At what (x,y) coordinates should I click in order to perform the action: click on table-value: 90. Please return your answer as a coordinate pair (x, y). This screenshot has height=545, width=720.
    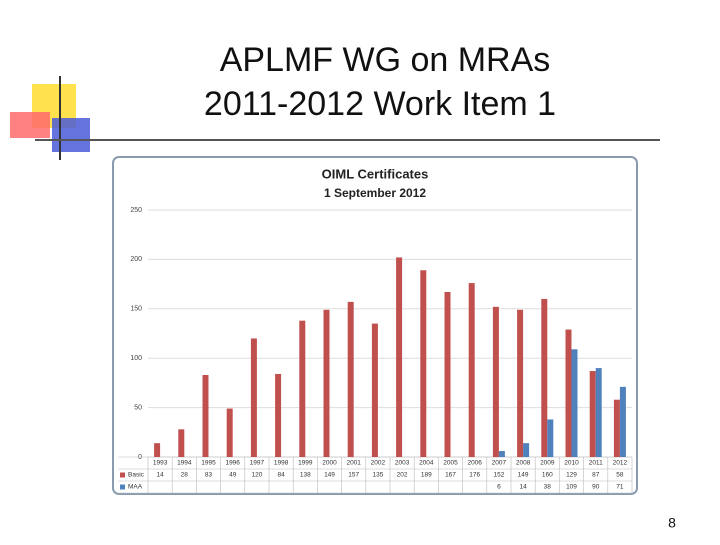
    Looking at the image, I should click on (596, 487).